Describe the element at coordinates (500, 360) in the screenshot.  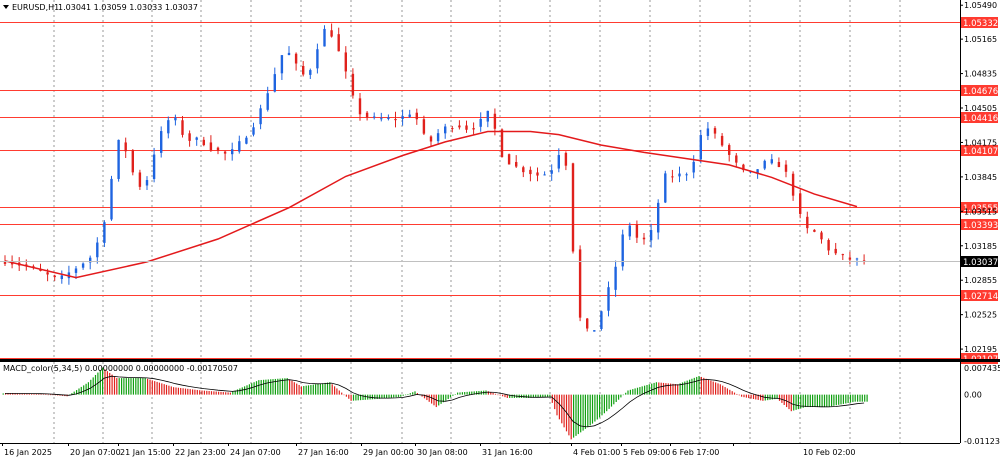
I see `pane-separator` at that location.